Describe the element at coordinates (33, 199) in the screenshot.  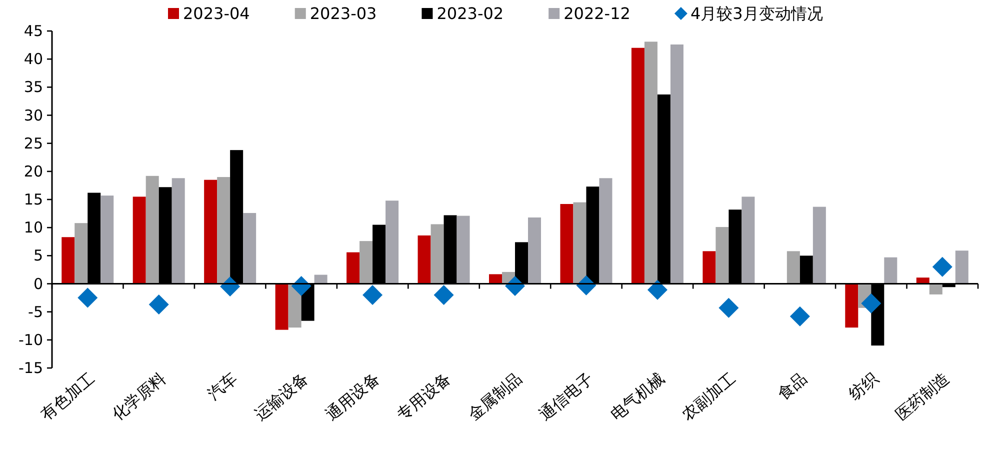
I see `y-tick-label: 15` at that location.